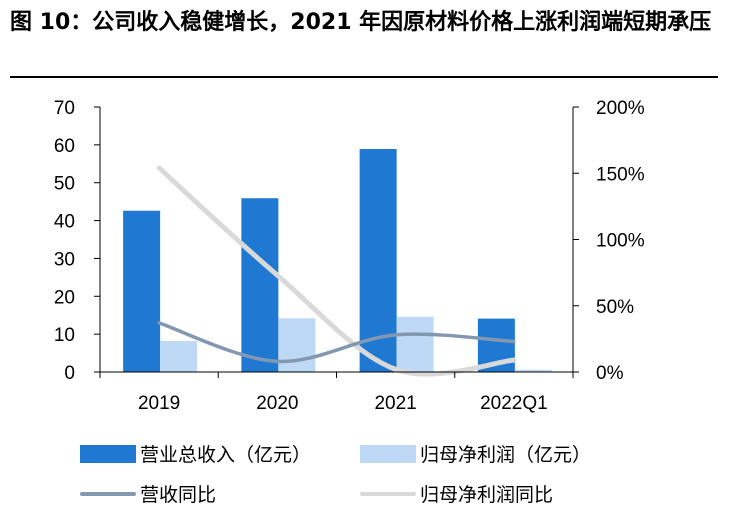 Image resolution: width=729 pixels, height=514 pixels. I want to click on x-tick-label: 2019, so click(159, 403).